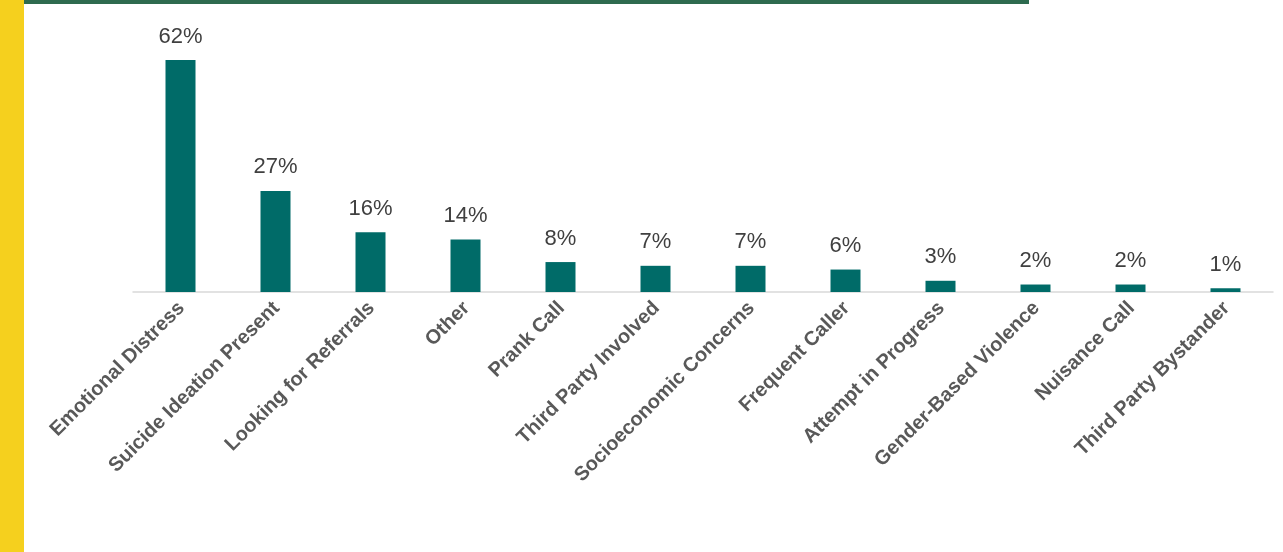  Describe the element at coordinates (560, 237) in the screenshot. I see `data-label: 8%` at that location.